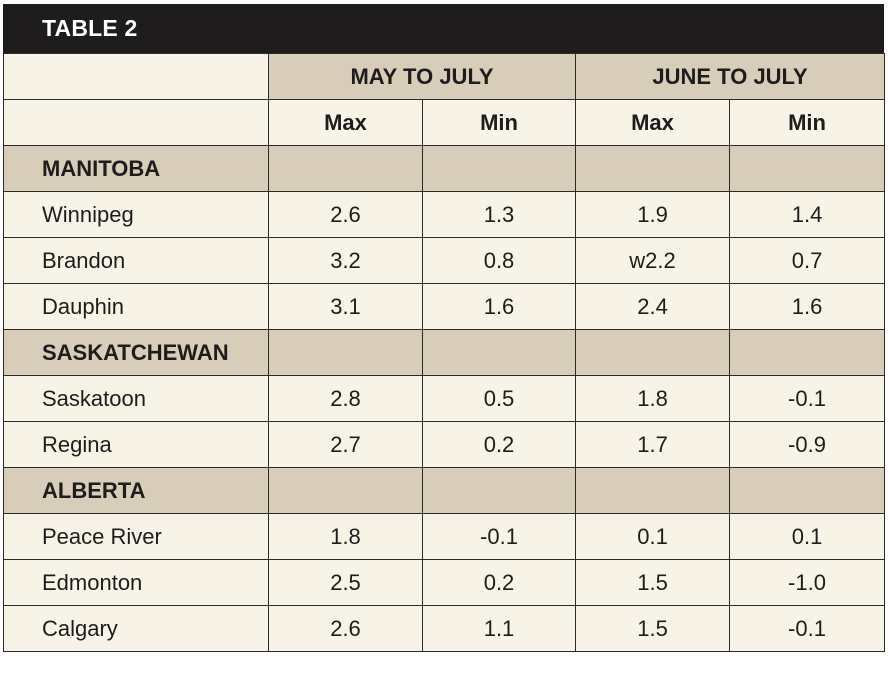 The height and width of the screenshot is (678, 888). I want to click on value-cell: 0.5, so click(499, 398).